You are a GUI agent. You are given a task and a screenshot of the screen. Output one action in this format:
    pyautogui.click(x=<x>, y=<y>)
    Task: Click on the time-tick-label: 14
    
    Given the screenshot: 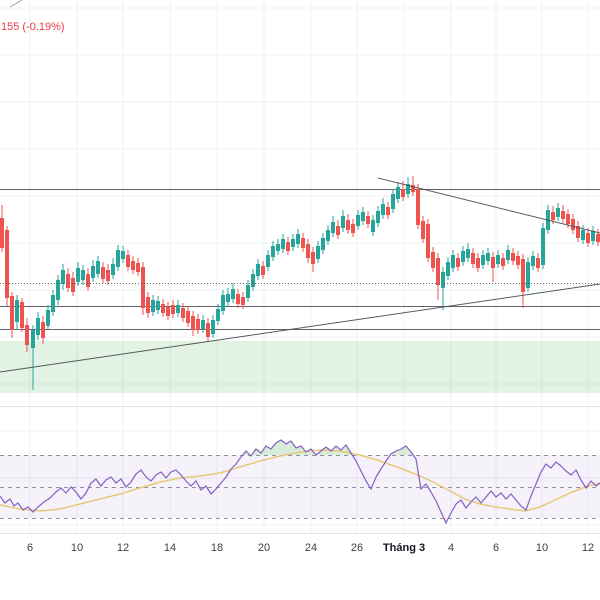 What is the action you would take?
    pyautogui.click(x=170, y=548)
    